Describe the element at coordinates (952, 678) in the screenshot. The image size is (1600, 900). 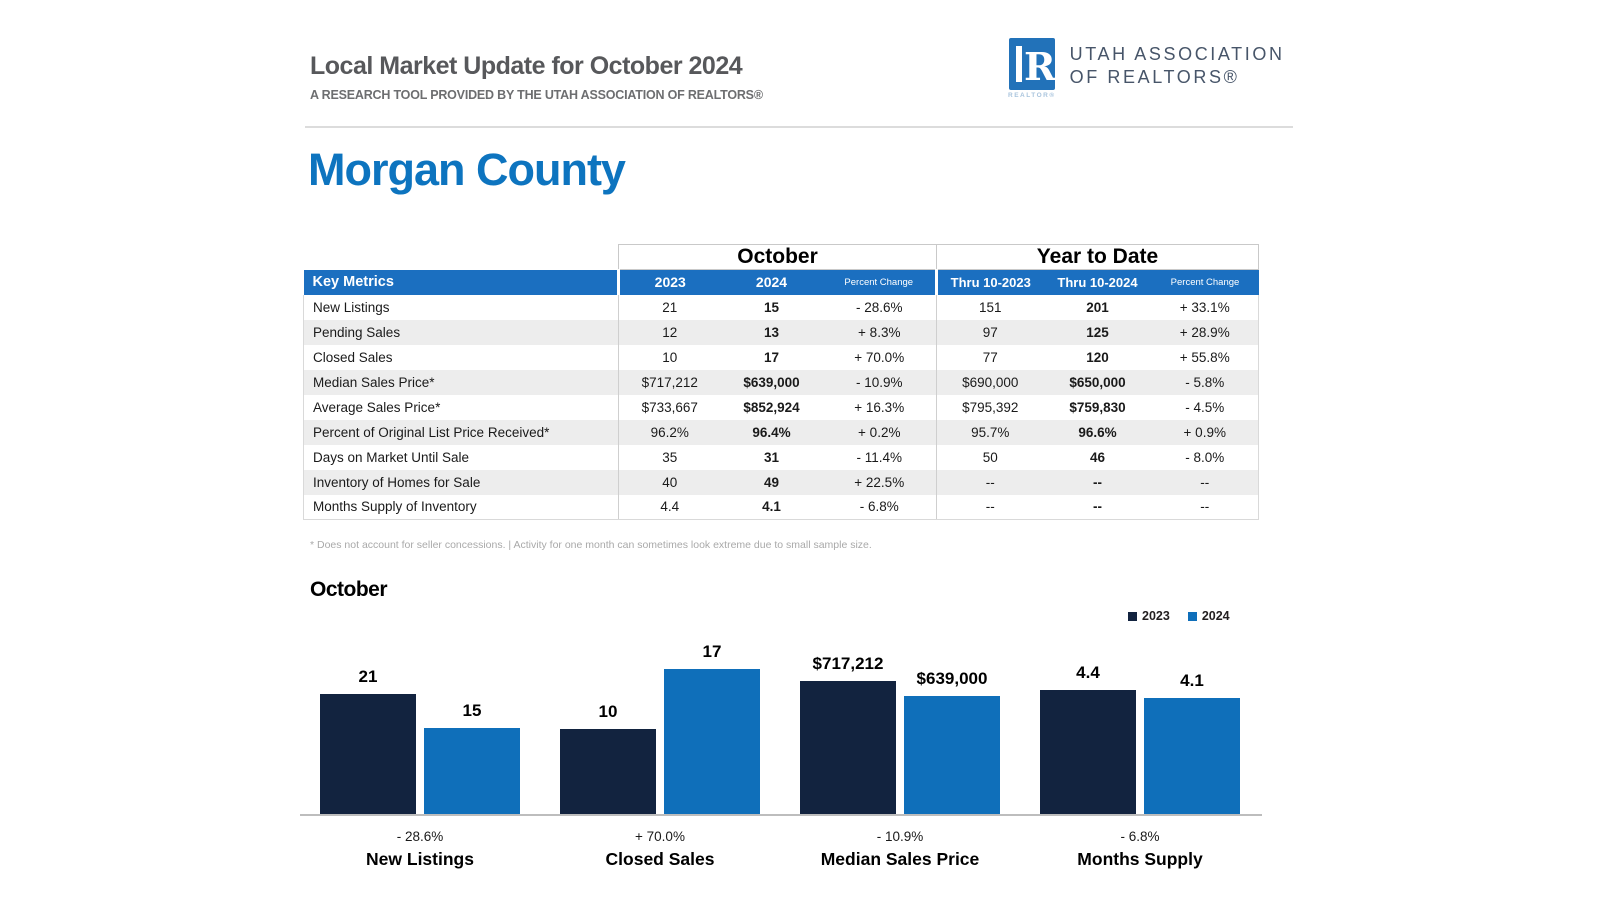
I see `bar-value-label: $639,000` at that location.